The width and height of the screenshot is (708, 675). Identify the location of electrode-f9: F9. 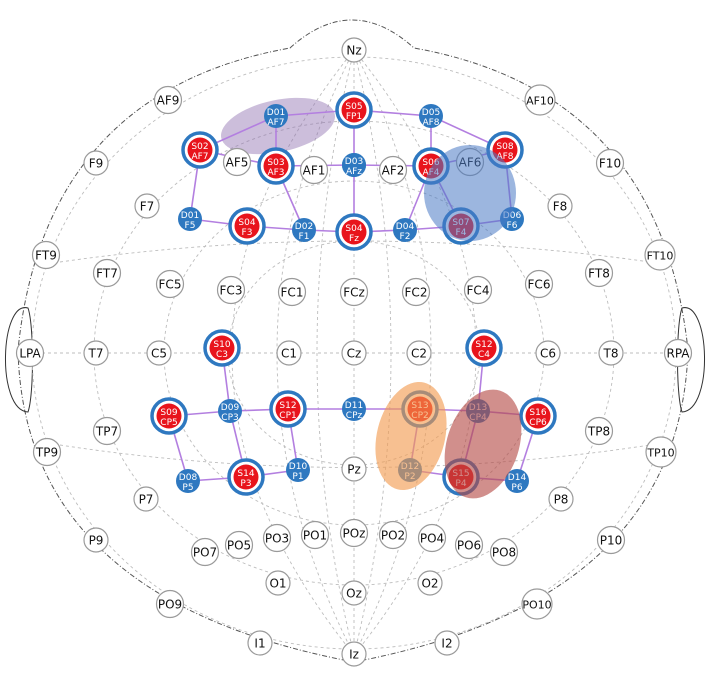
(96, 163).